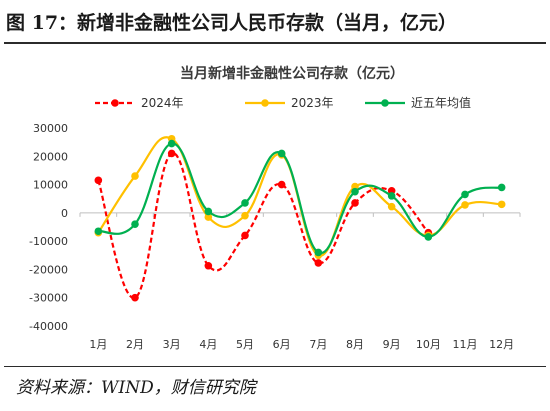 This screenshot has width=550, height=411. Describe the element at coordinates (48, 298) in the screenshot. I see `y-tick-label: -30000` at that location.